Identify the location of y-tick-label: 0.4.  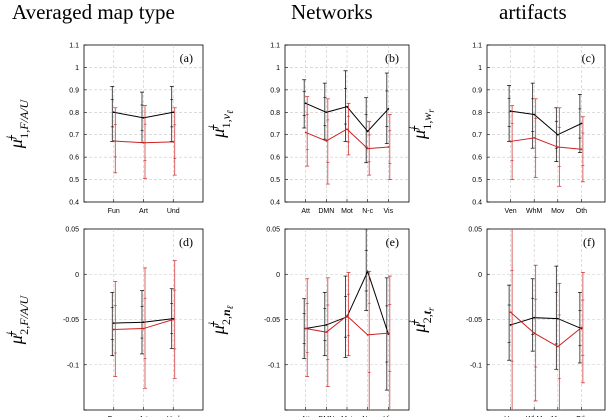
(275, 203).